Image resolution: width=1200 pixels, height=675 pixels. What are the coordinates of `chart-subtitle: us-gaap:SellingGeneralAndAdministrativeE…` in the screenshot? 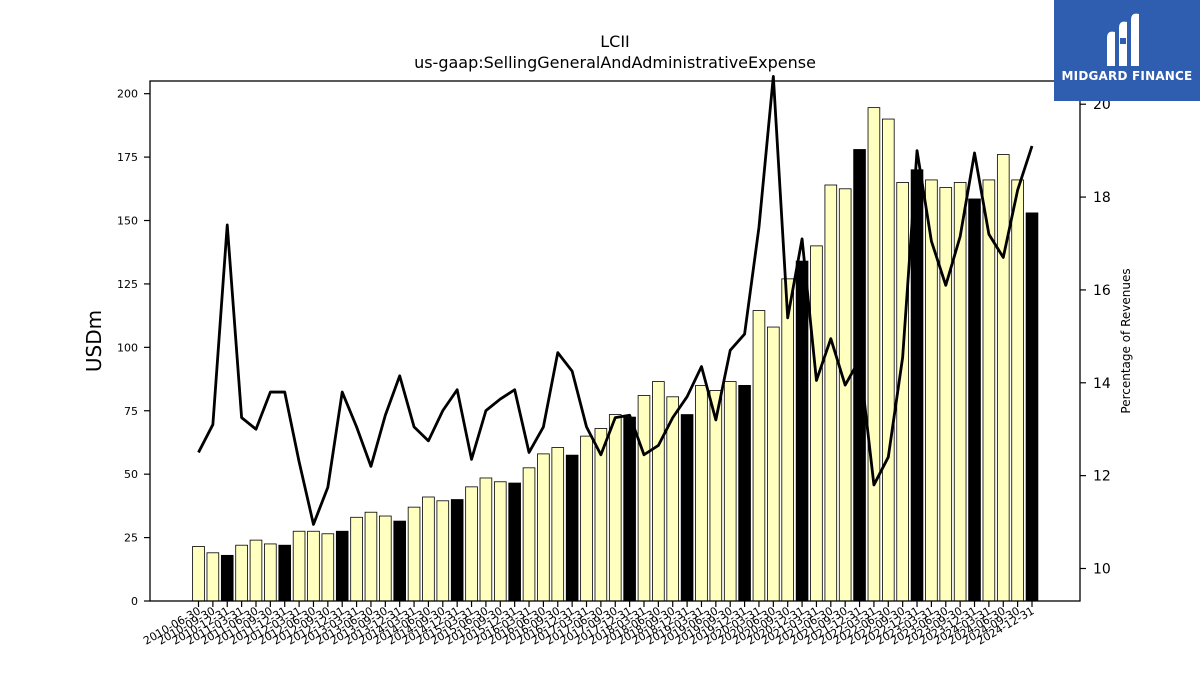 It's located at (615, 62).